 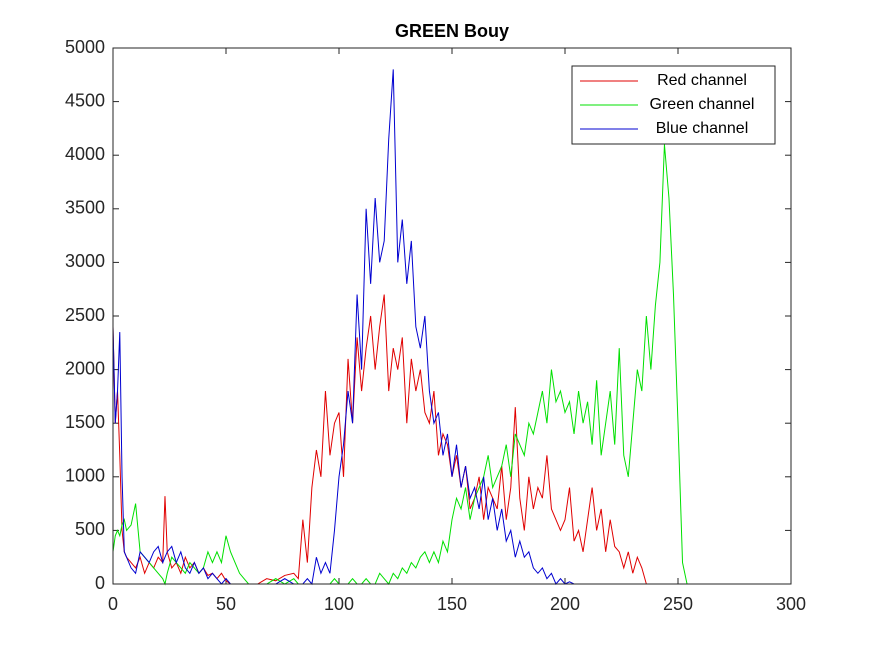 I want to click on x-tick-label: 250, so click(x=678, y=604).